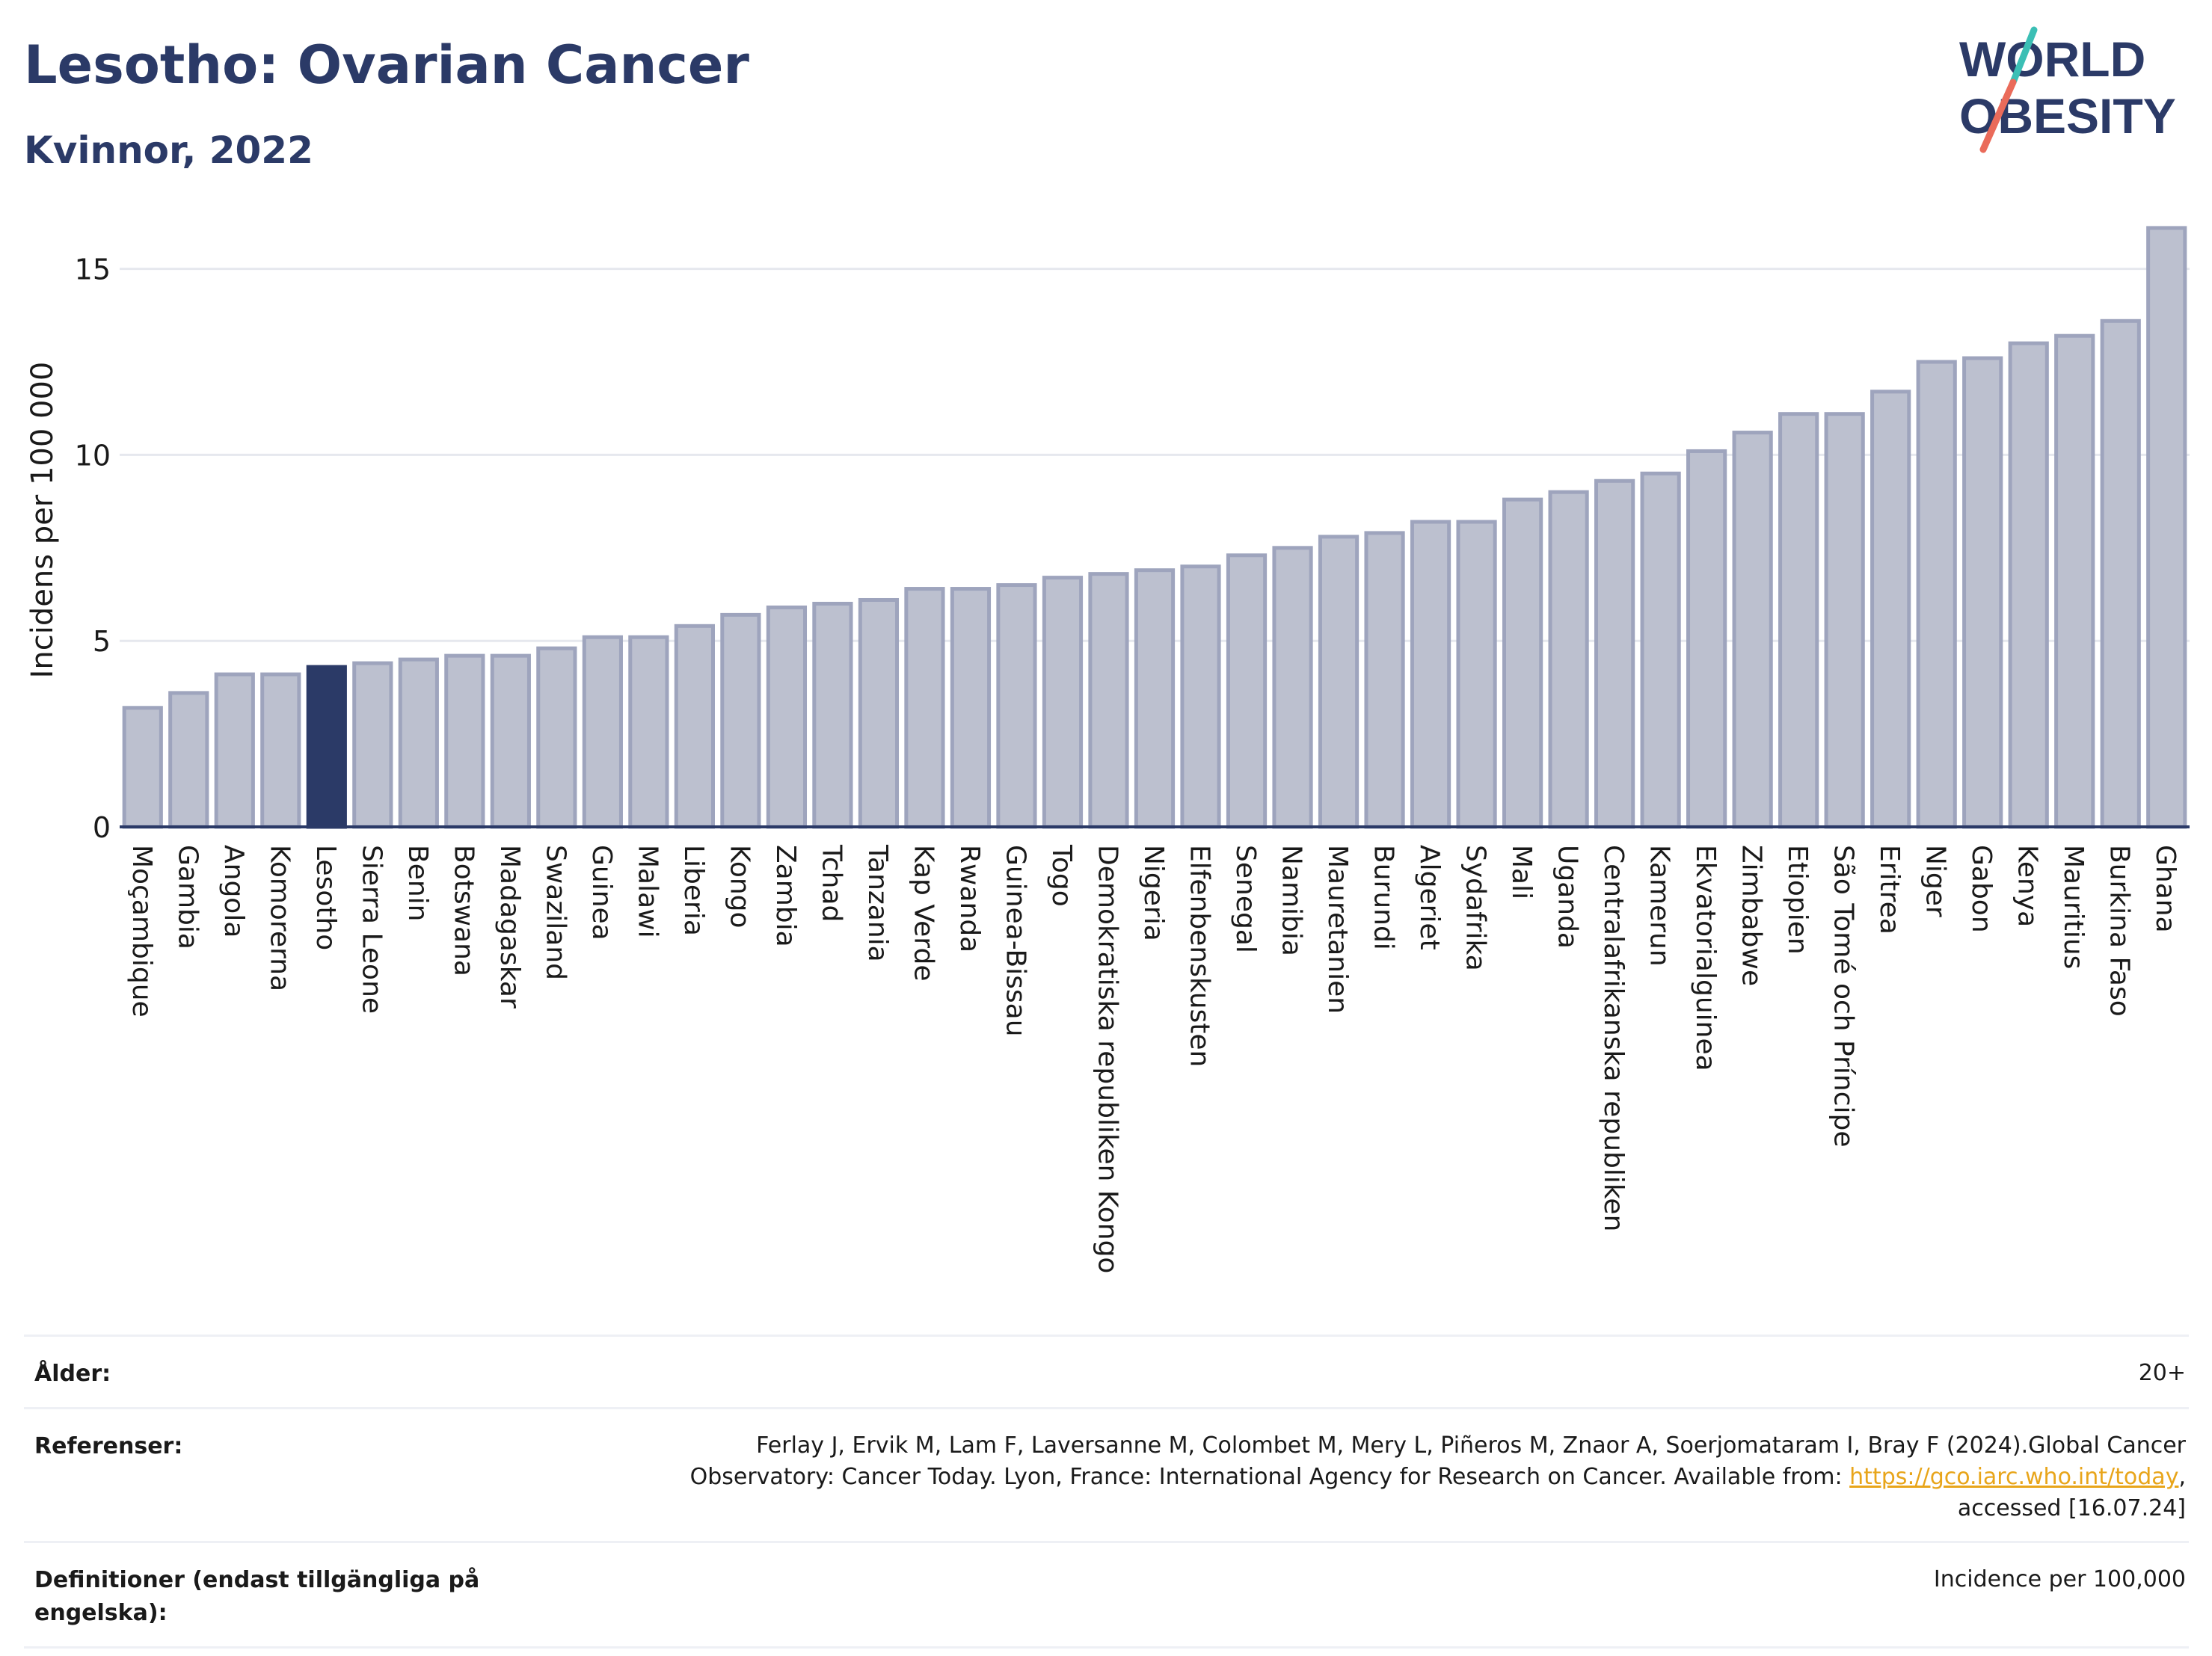  What do you see at coordinates (1981, 889) in the screenshot?
I see `x-tick-label: Gabon` at bounding box center [1981, 889].